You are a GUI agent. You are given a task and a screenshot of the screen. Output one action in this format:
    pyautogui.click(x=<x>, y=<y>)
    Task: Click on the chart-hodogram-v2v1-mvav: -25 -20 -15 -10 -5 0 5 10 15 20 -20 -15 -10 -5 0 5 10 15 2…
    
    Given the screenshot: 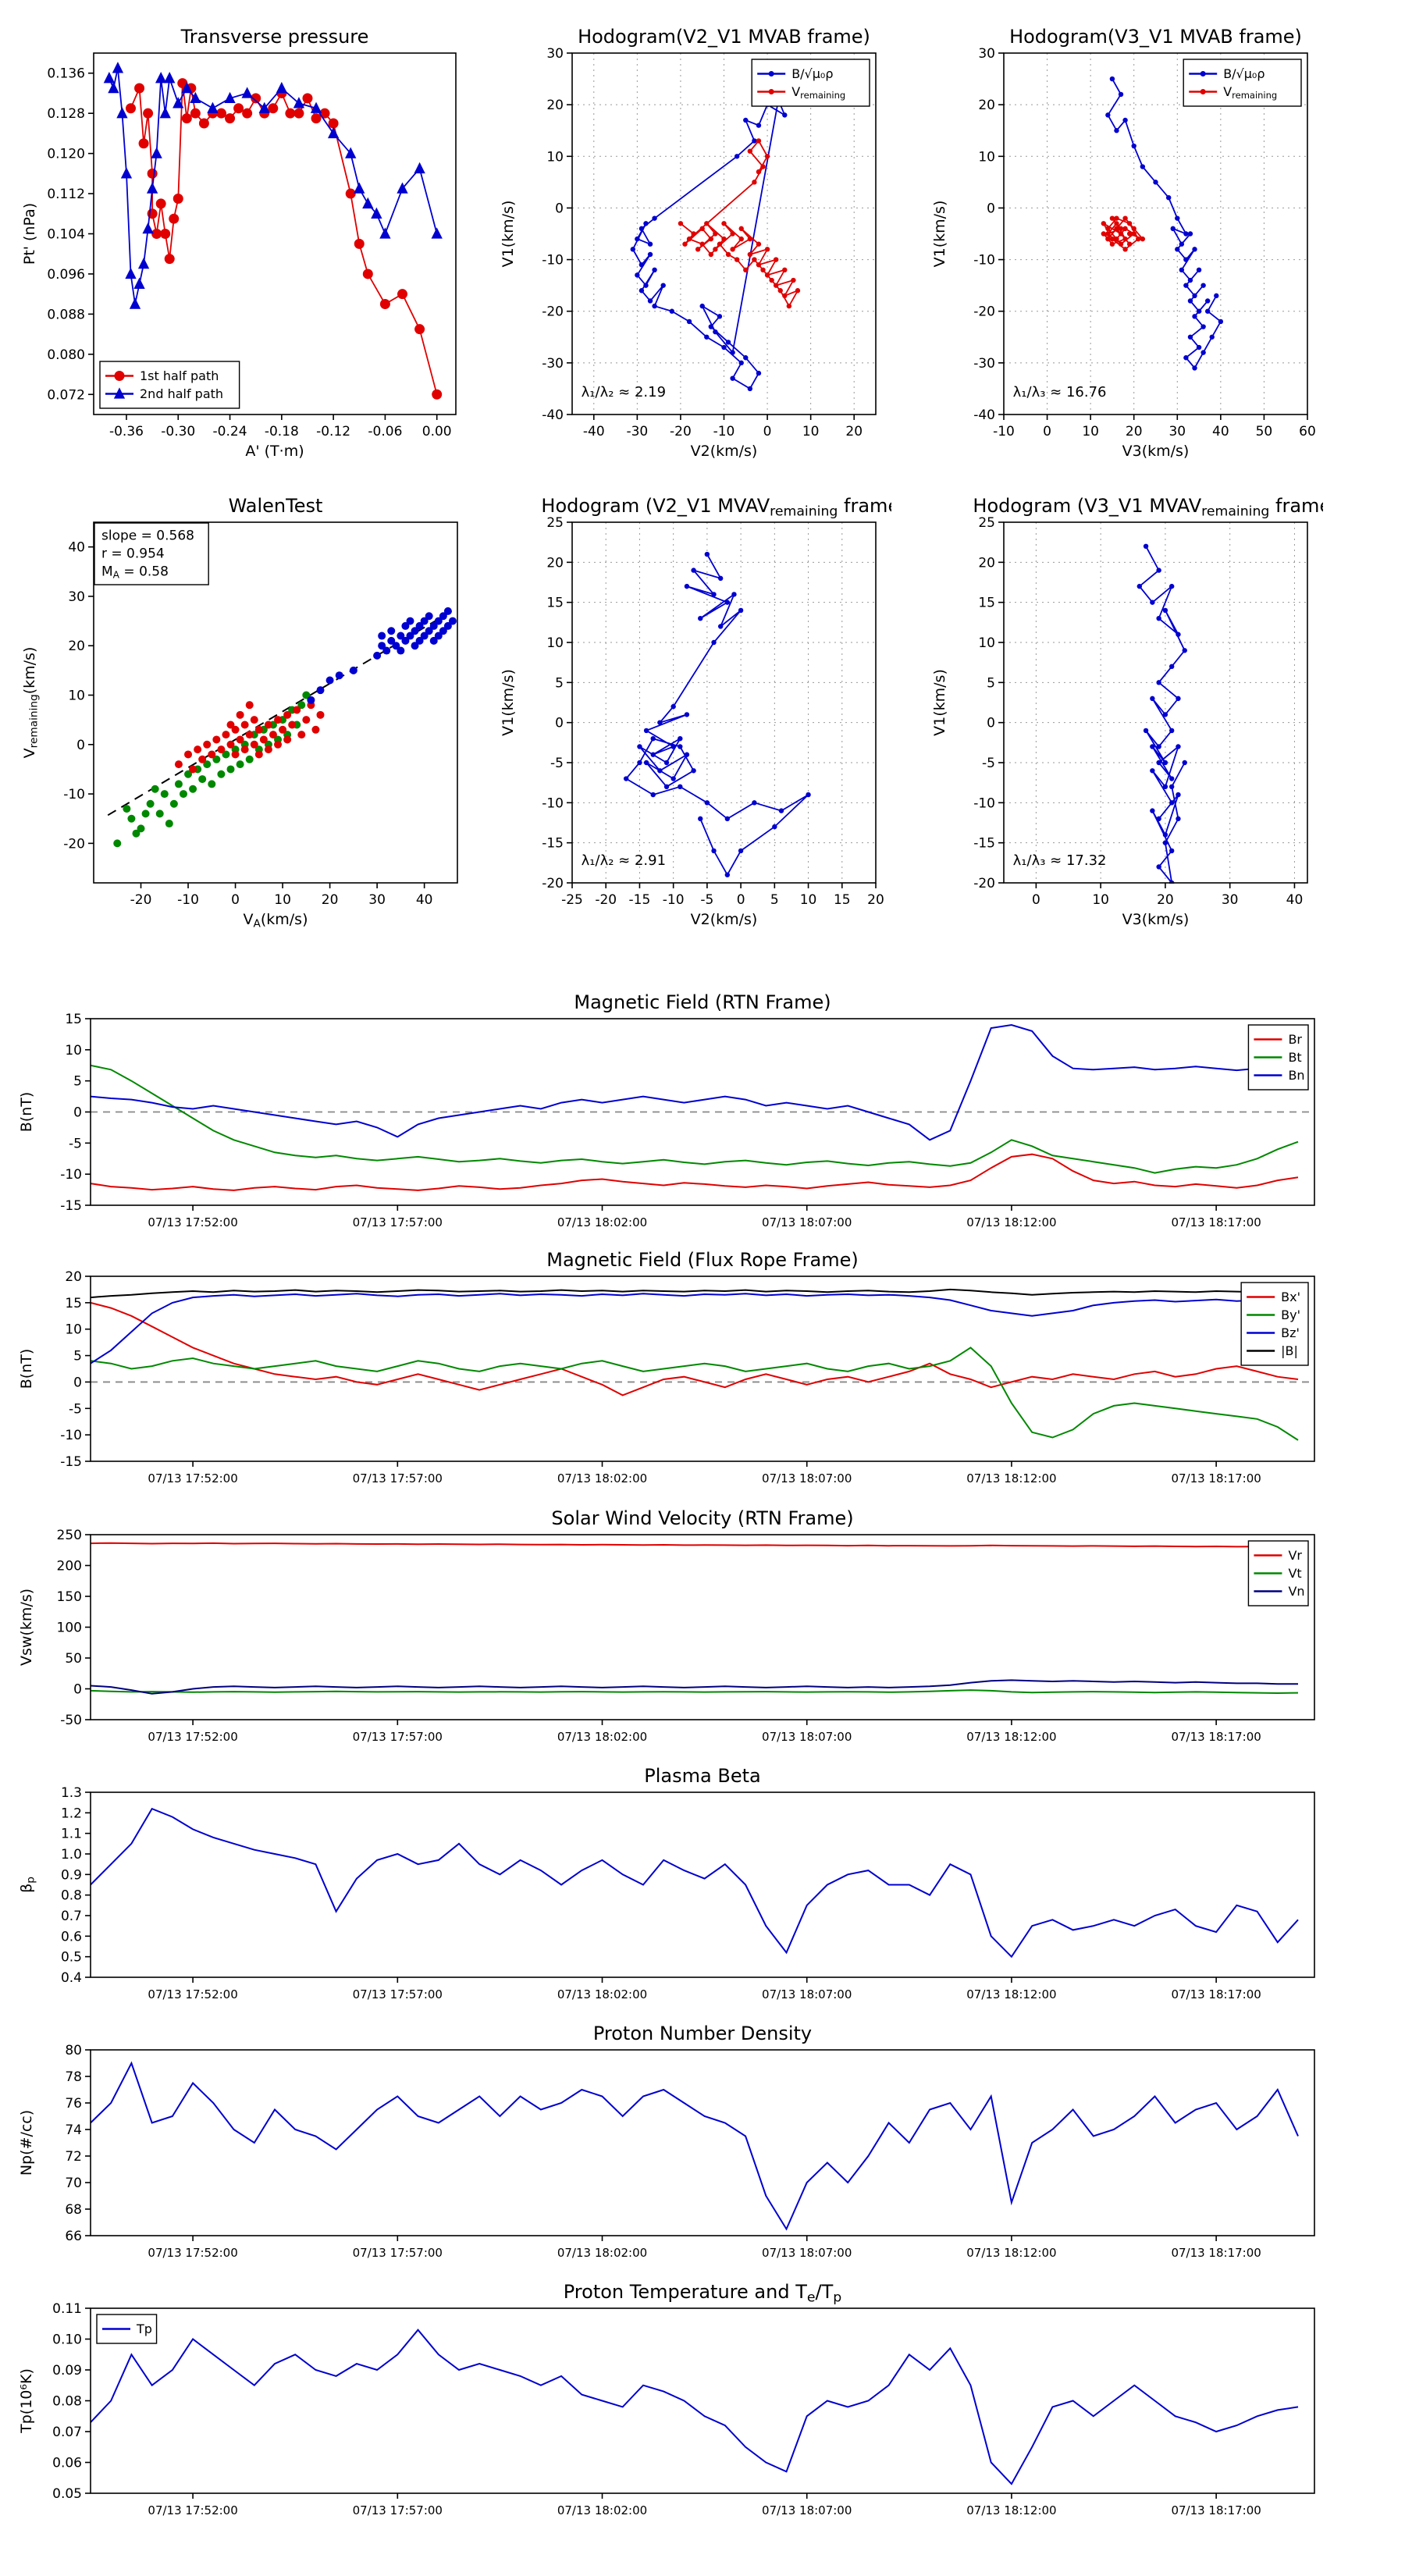 What is the action you would take?
    pyautogui.click(x=701, y=710)
    